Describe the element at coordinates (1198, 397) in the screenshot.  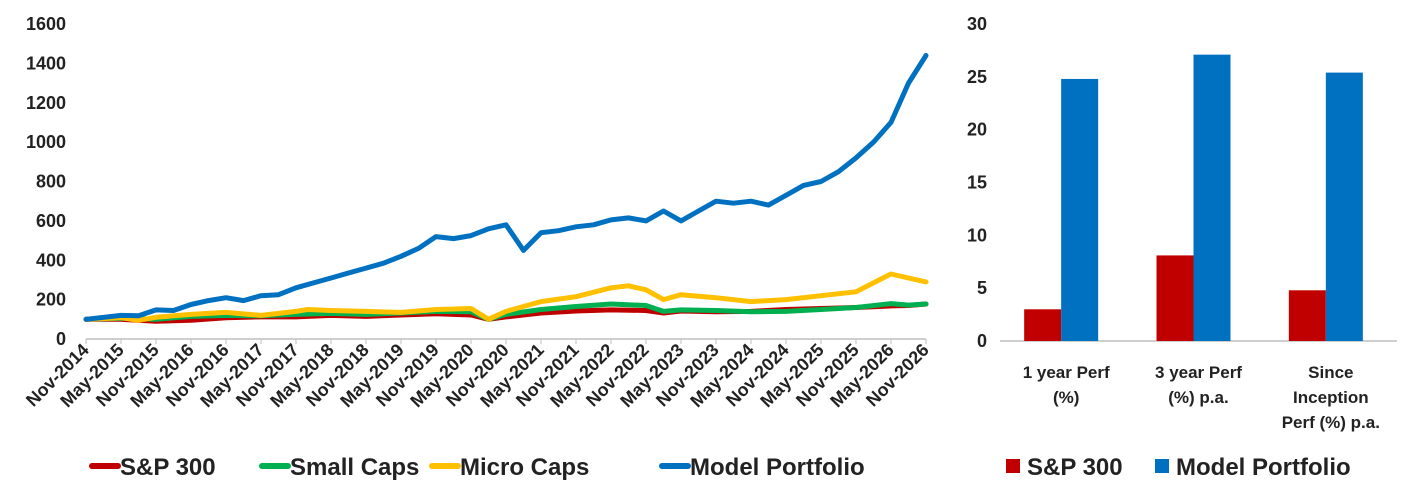
I see `bar-category-label: (%) p.a.` at that location.